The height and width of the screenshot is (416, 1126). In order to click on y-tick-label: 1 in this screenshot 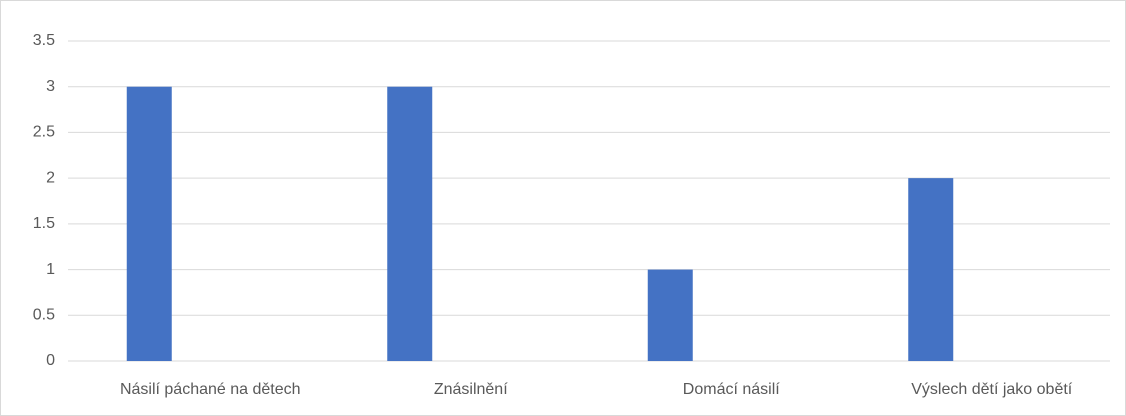, I will do `click(50, 269)`.